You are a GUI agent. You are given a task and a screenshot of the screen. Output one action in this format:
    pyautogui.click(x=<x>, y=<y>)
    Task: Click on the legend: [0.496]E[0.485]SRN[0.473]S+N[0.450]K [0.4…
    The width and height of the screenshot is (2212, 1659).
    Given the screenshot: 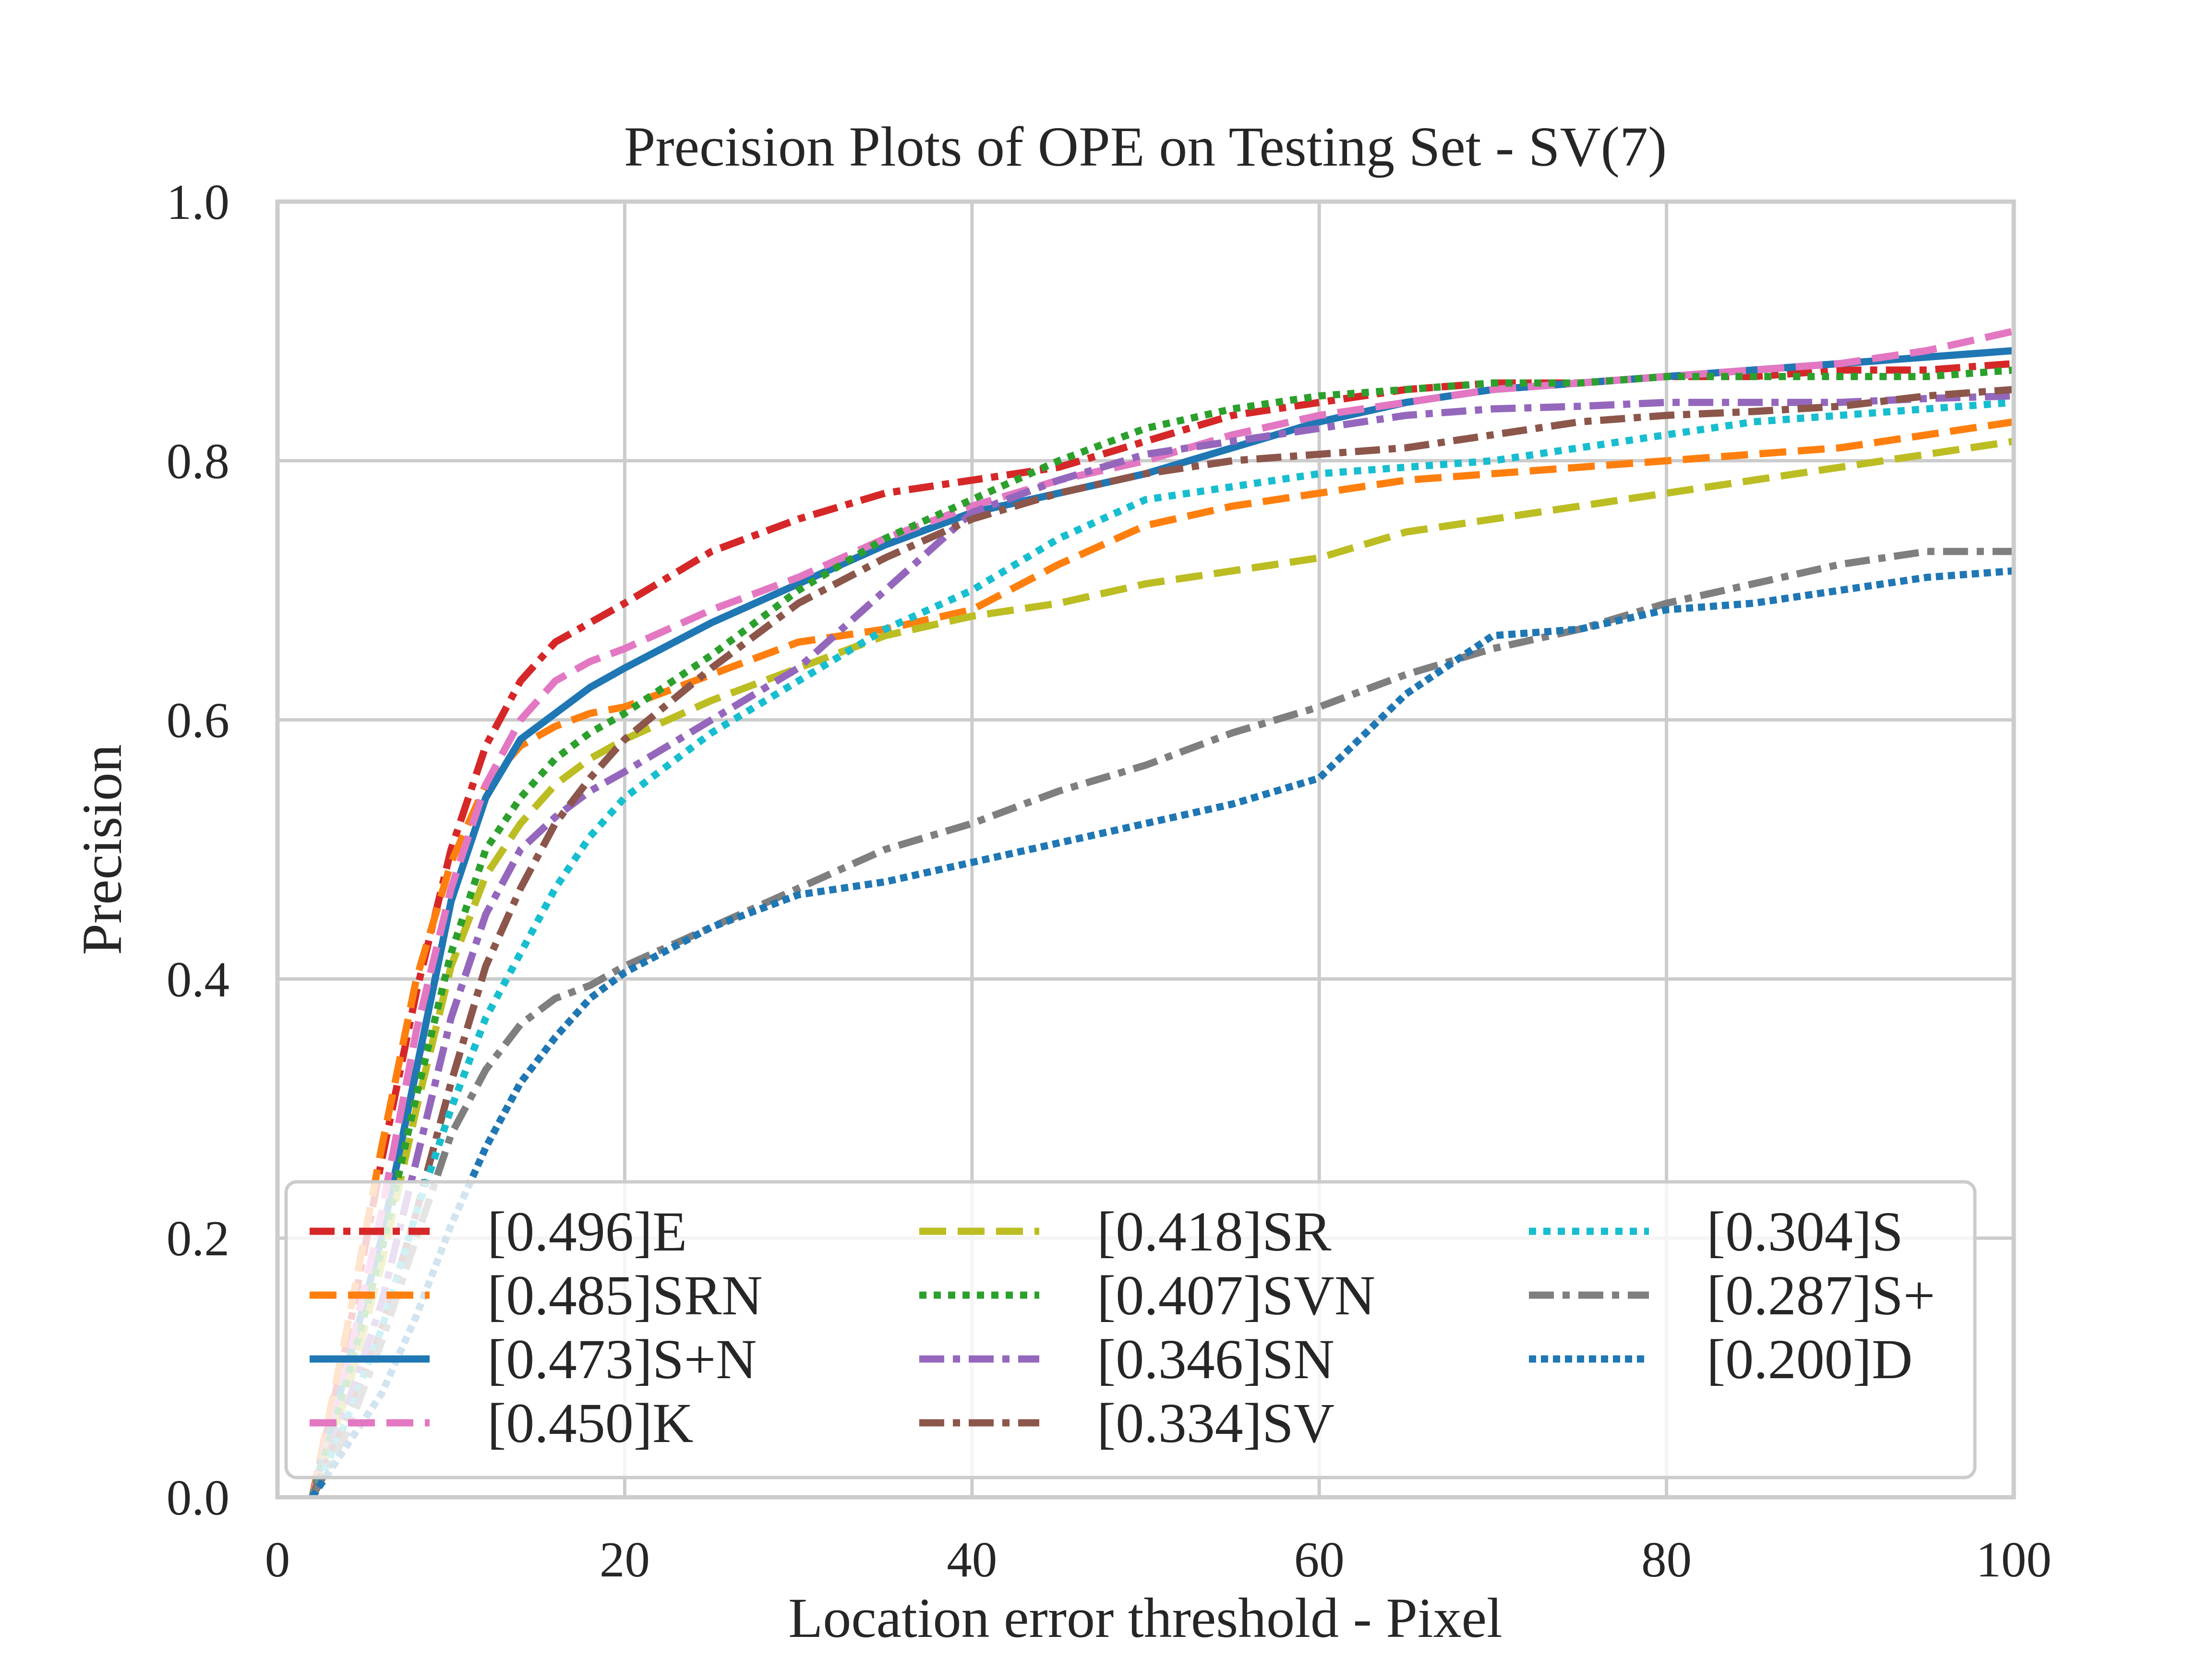 What is the action you would take?
    pyautogui.click(x=1130, y=1329)
    